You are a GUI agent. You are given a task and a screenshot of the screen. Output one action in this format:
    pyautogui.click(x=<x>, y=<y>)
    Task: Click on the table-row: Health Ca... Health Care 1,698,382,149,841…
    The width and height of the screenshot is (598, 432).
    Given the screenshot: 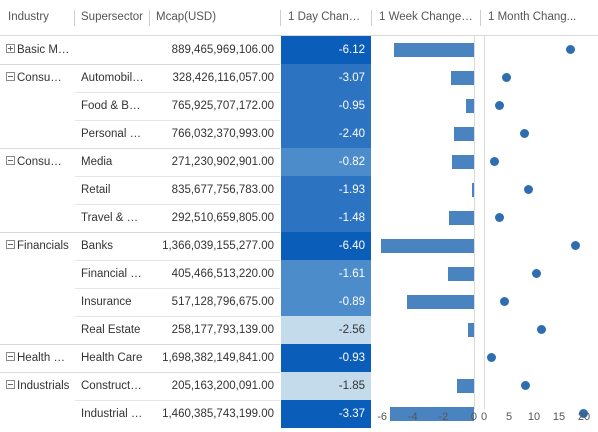 What is the action you would take?
    pyautogui.click(x=299, y=358)
    